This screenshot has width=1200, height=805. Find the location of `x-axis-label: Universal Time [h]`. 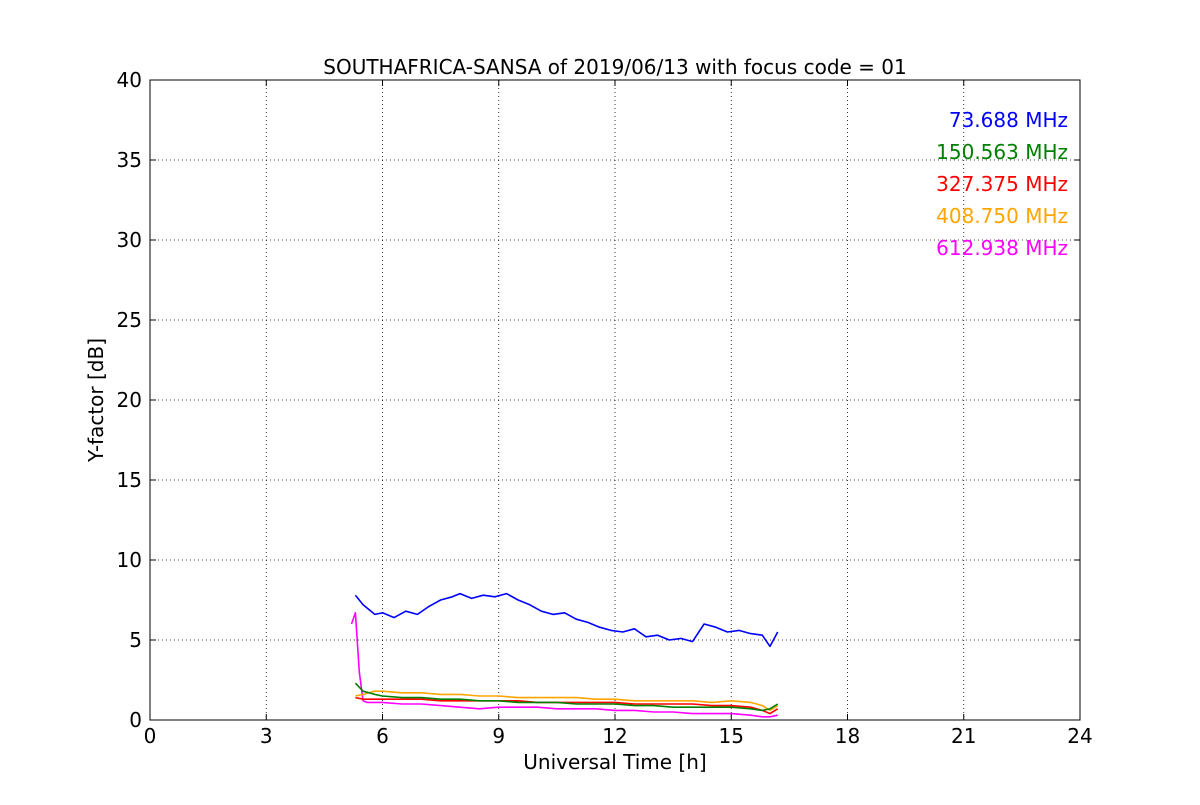

x-axis-label: Universal Time [h] is located at coordinates (614, 762).